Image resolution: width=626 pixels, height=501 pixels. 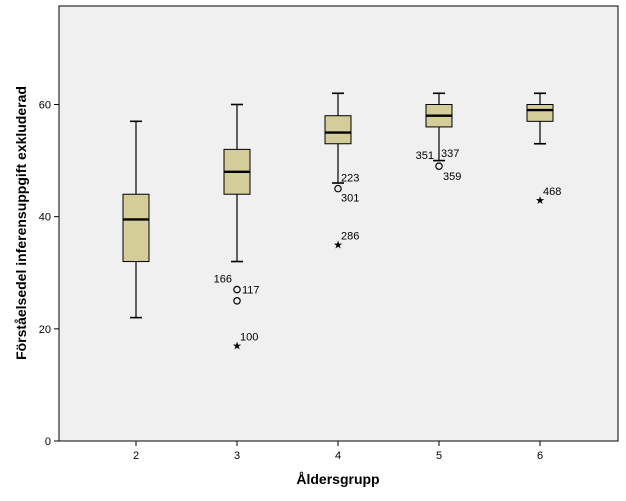 What do you see at coordinates (48, 442) in the screenshot?
I see `y-tick-label: 0` at bounding box center [48, 442].